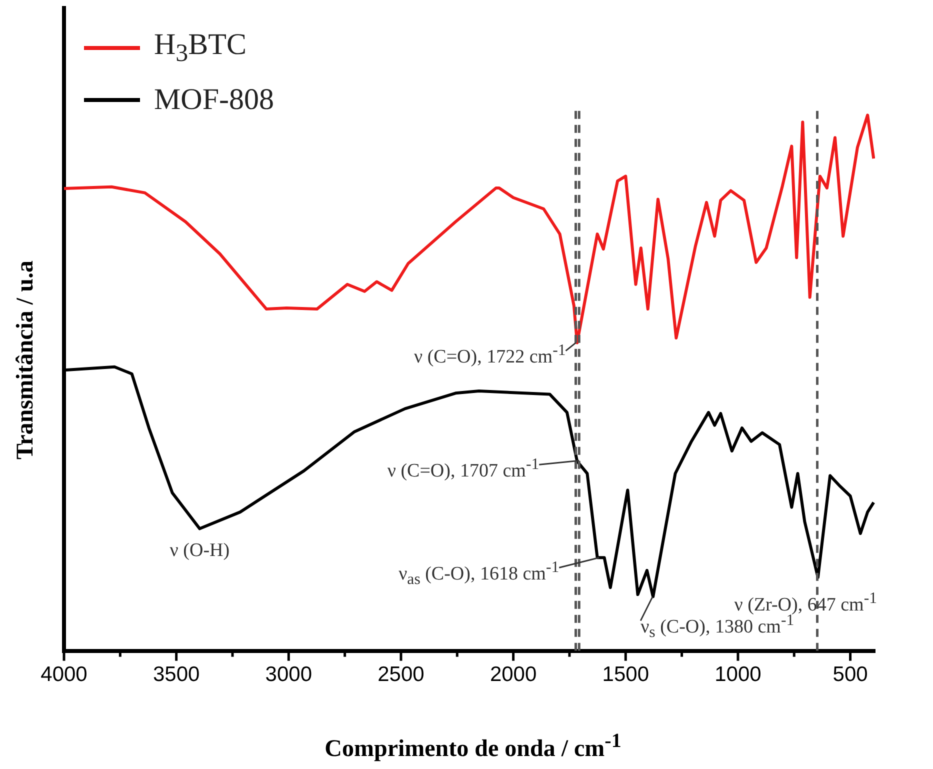 The height and width of the screenshot is (769, 933). Describe the element at coordinates (64, 674) in the screenshot. I see `x-tick-label: 4000` at that location.